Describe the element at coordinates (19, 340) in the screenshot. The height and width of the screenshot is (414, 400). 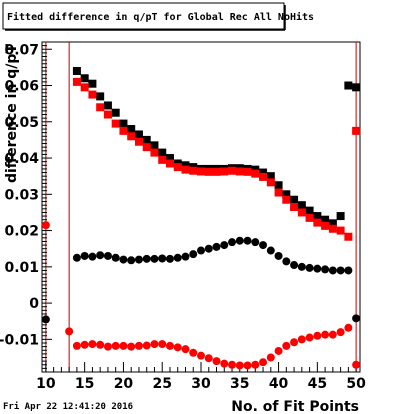
I see `y-tick-label: -0.01` at that location.